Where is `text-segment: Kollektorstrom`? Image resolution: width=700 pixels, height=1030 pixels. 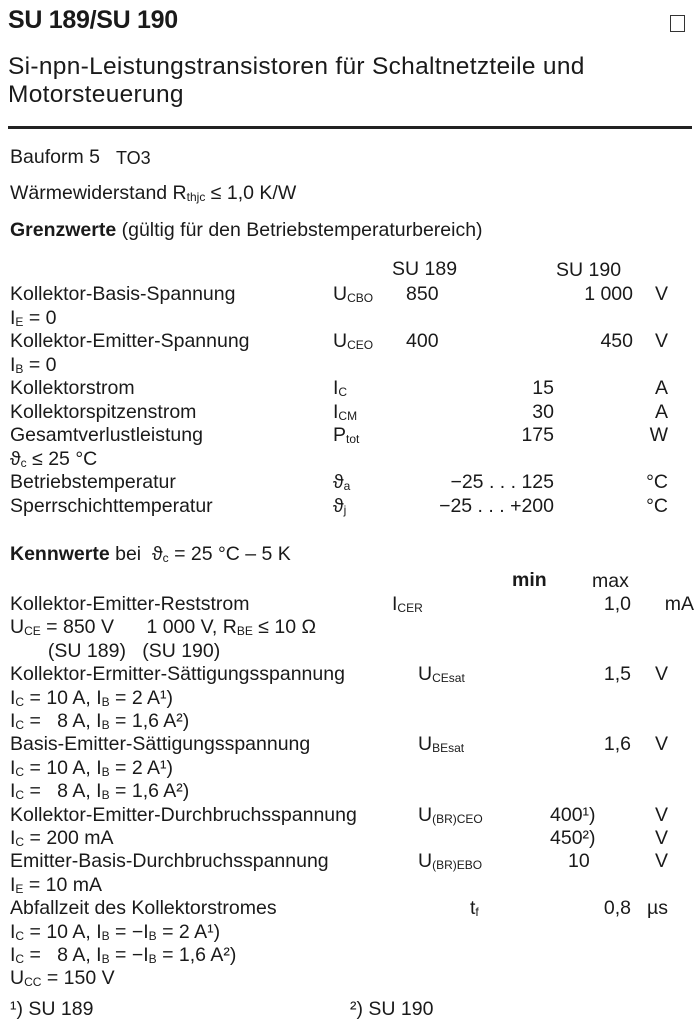 text-segment: Kollektorstrom is located at coordinates (72, 388).